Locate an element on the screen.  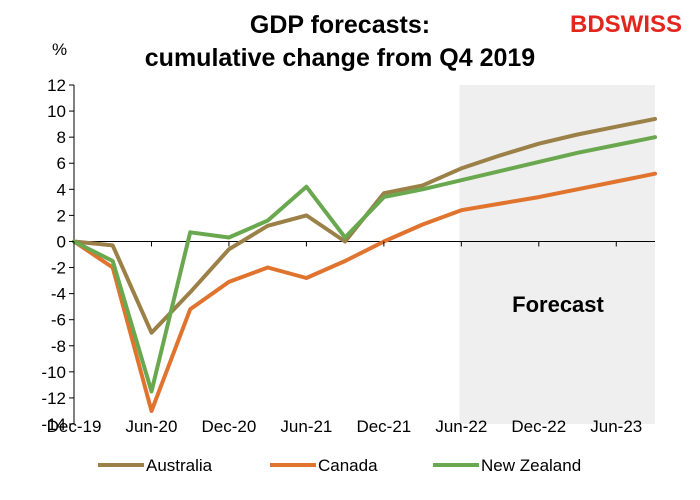
chart-title-line1: GDP forecasts: is located at coordinates (340, 25).